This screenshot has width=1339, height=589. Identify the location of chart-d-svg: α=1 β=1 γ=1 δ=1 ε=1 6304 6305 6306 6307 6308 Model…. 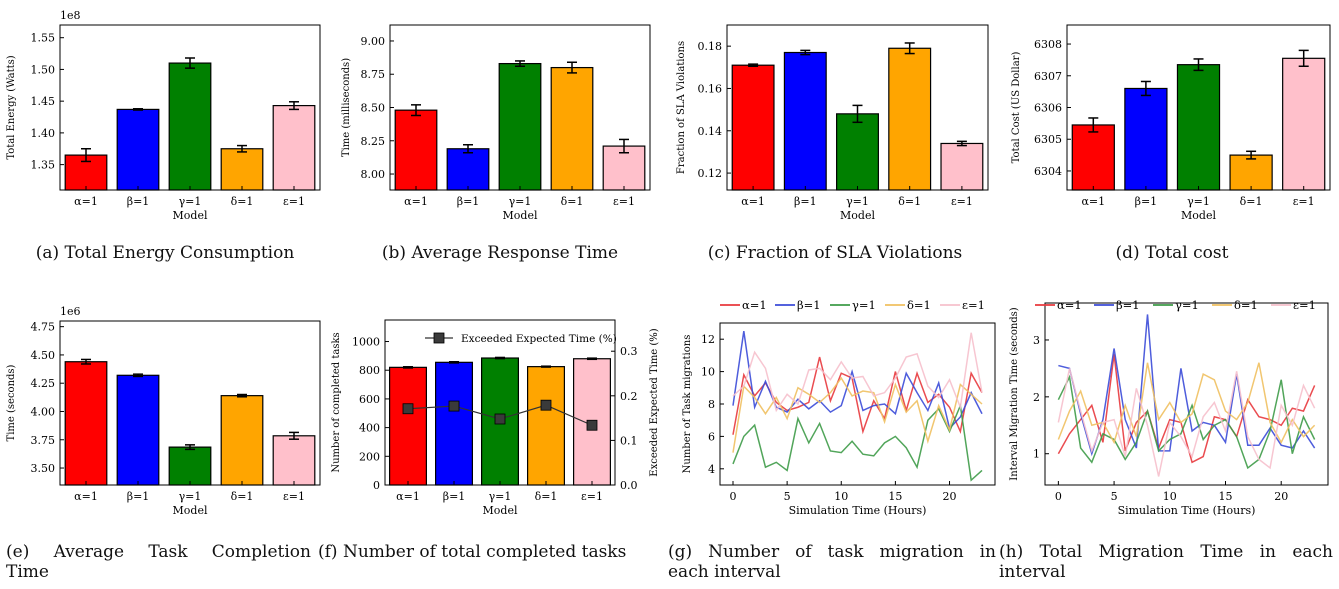
(1171, 123).